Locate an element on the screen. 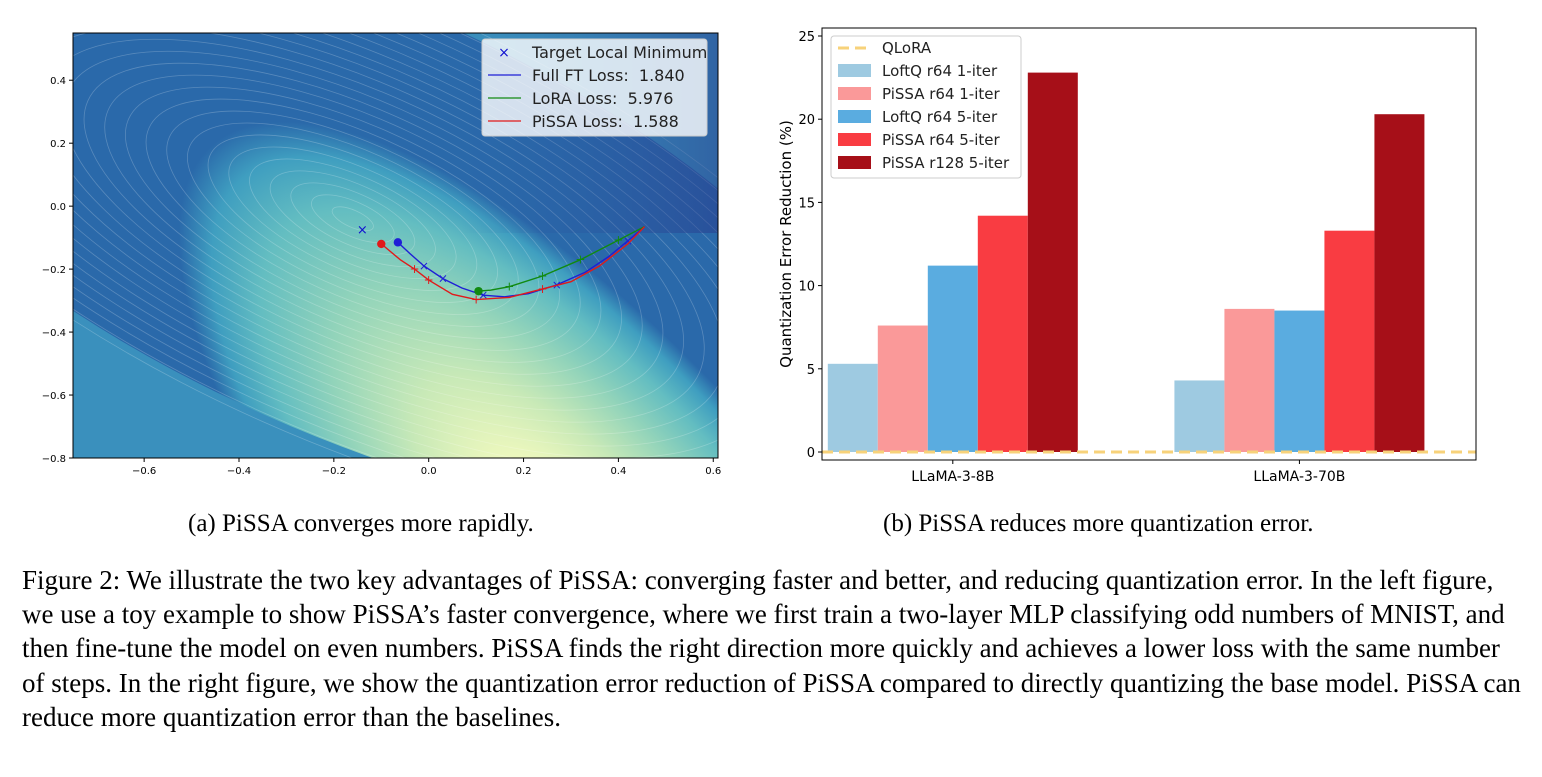 The image size is (1542, 777). legend-label: LoftQ r64 5-iter is located at coordinates (940, 117).